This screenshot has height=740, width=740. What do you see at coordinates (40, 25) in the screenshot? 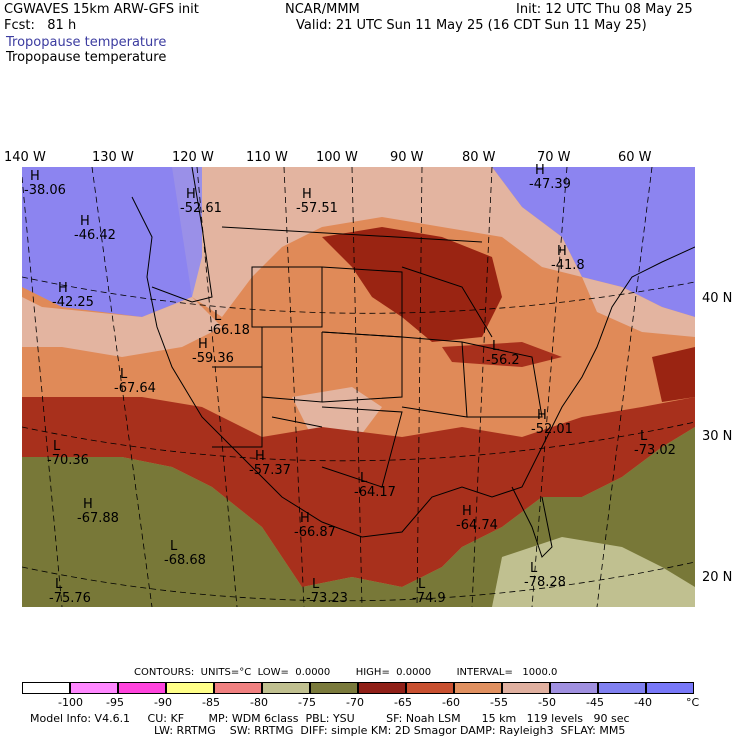
I see `forecast-hour: Fcst: 81 h` at bounding box center [40, 25].